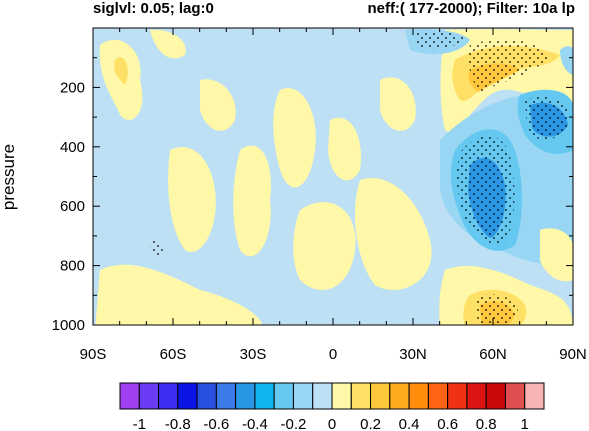 Image resolution: width=589 pixels, height=431 pixels. Describe the element at coordinates (72, 87) in the screenshot. I see `y-tick-label: 200` at that location.